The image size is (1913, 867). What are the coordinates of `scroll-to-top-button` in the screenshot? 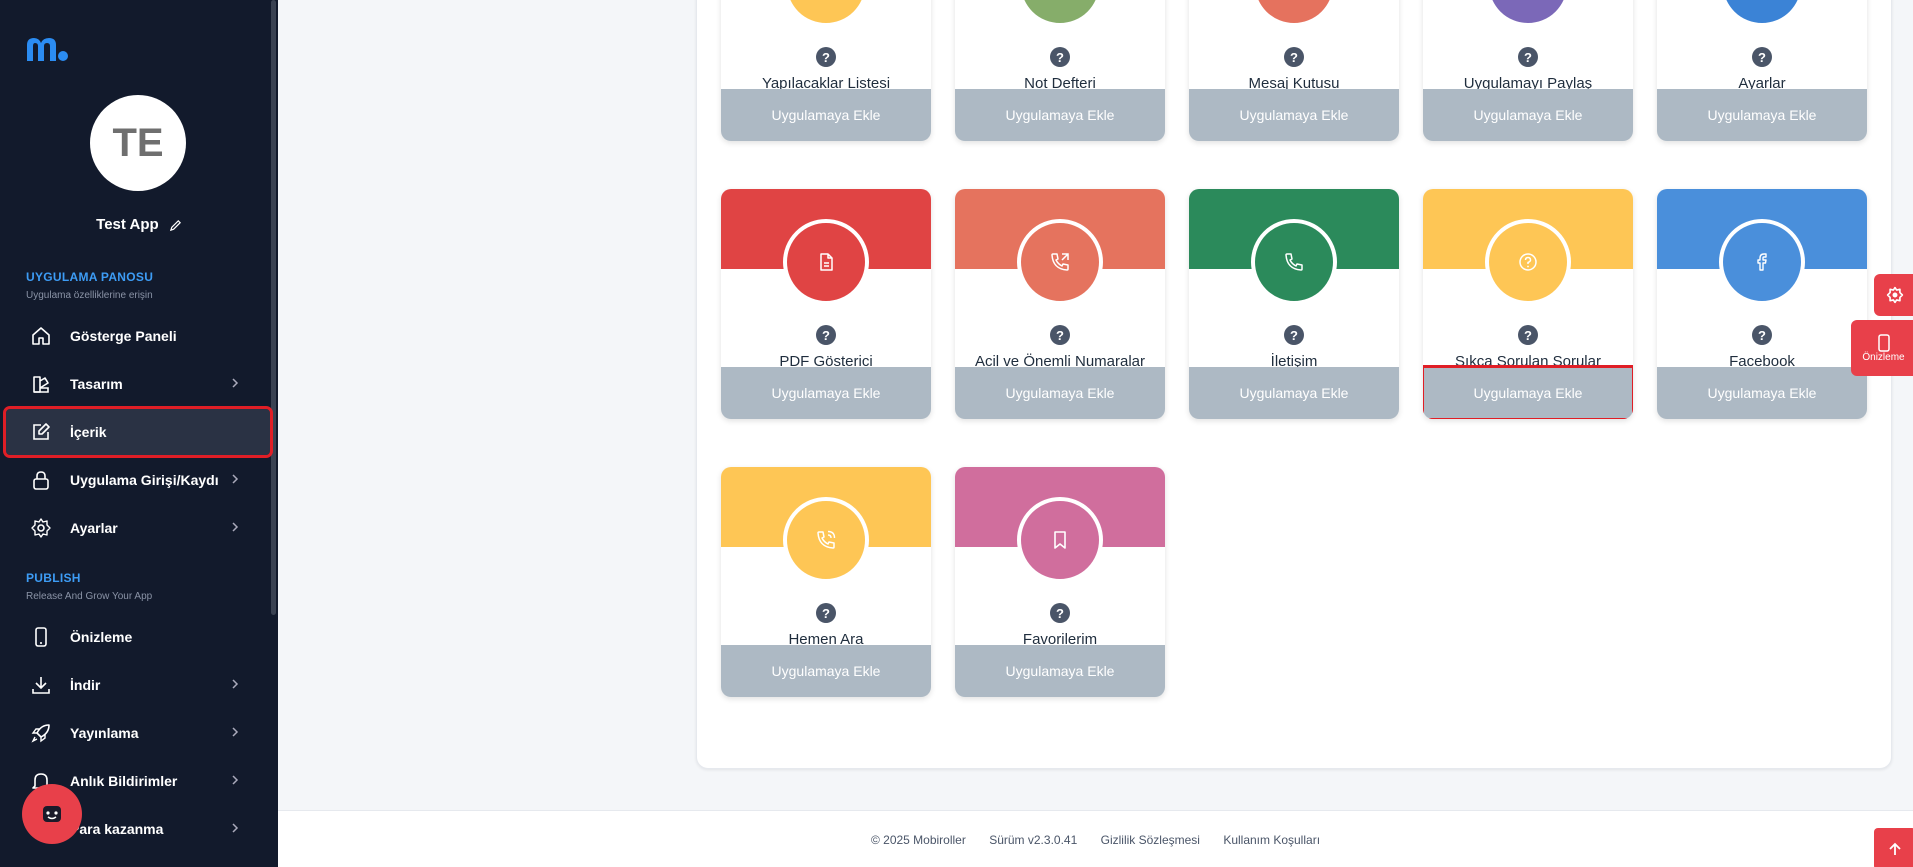 It's located at (1893, 847).